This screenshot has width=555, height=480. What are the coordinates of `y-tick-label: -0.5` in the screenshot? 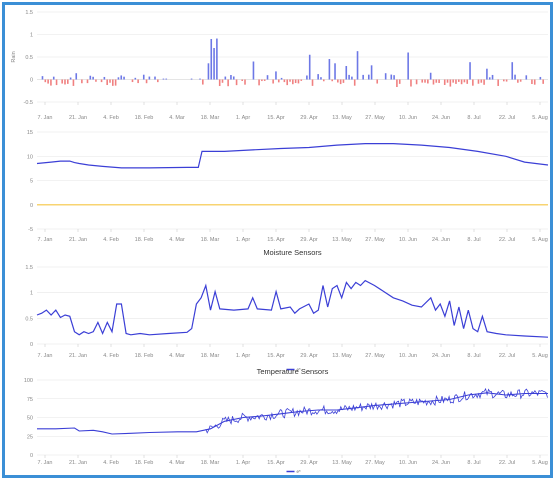 It's located at (28, 103).